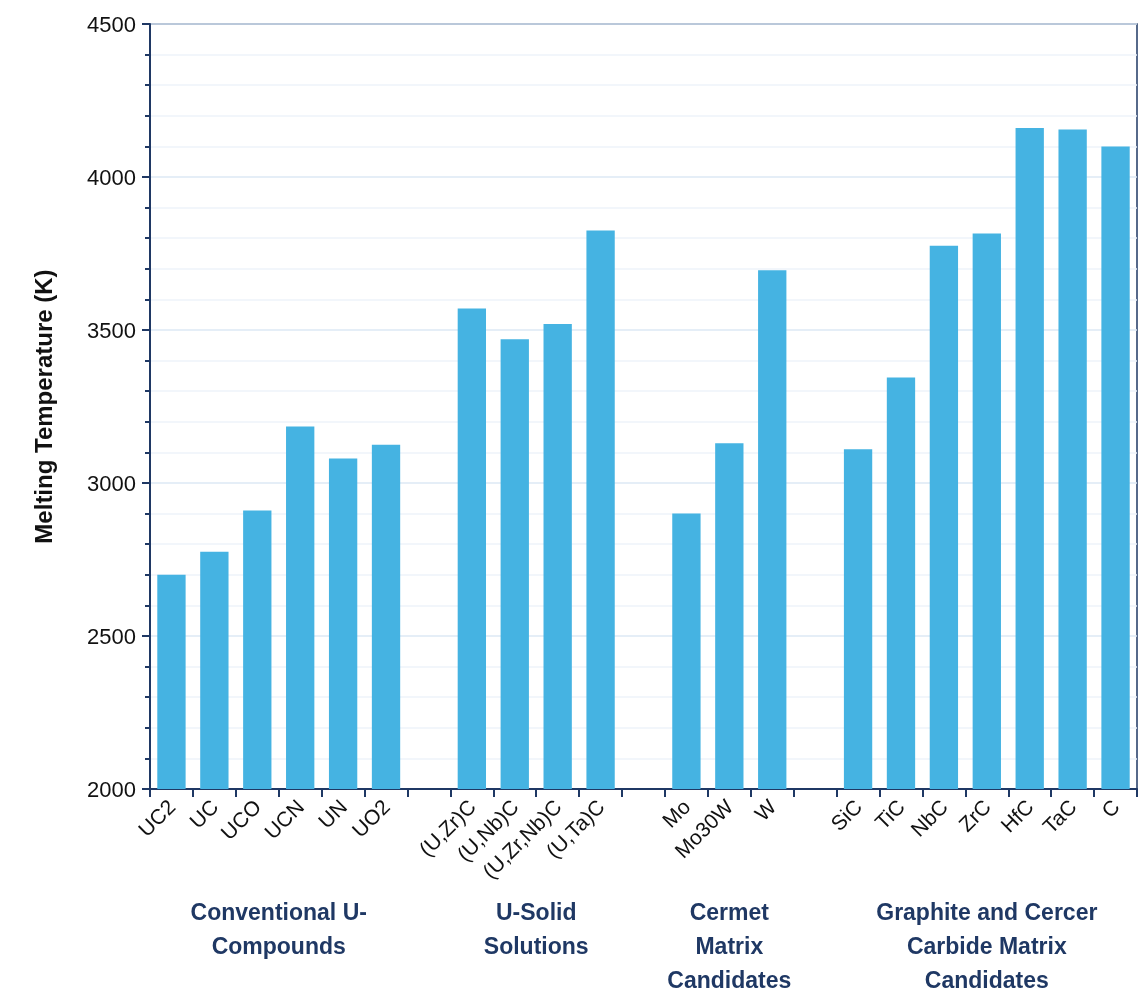 Image resolution: width=1143 pixels, height=993 pixels. Describe the element at coordinates (156, 817) in the screenshot. I see `x-tick-label: UC2` at that location.